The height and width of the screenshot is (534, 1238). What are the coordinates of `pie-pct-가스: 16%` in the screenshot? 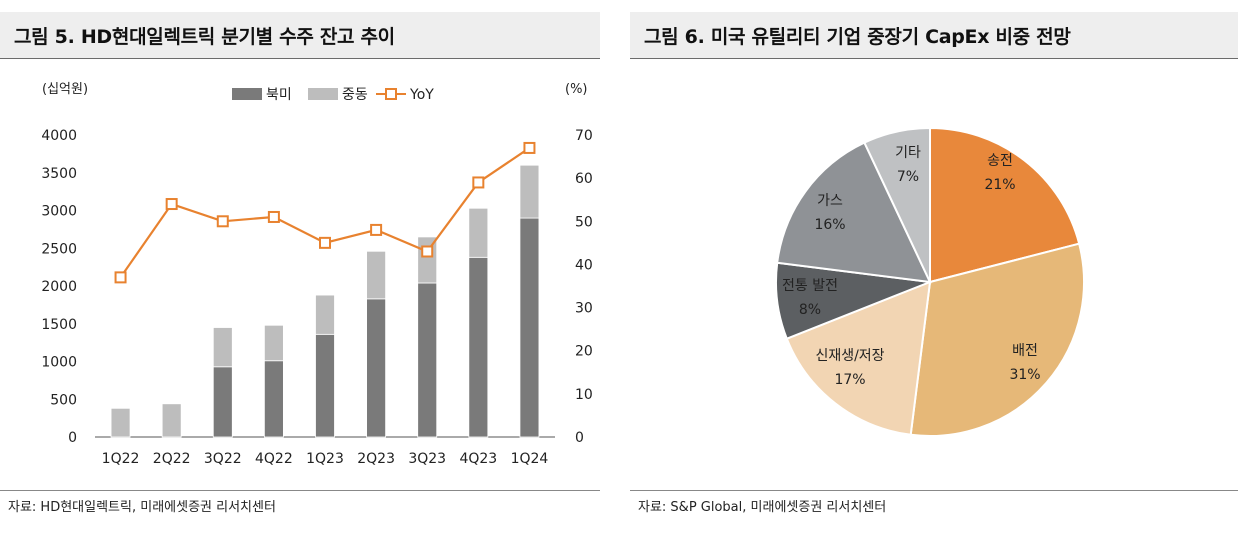 It's located at (829, 225).